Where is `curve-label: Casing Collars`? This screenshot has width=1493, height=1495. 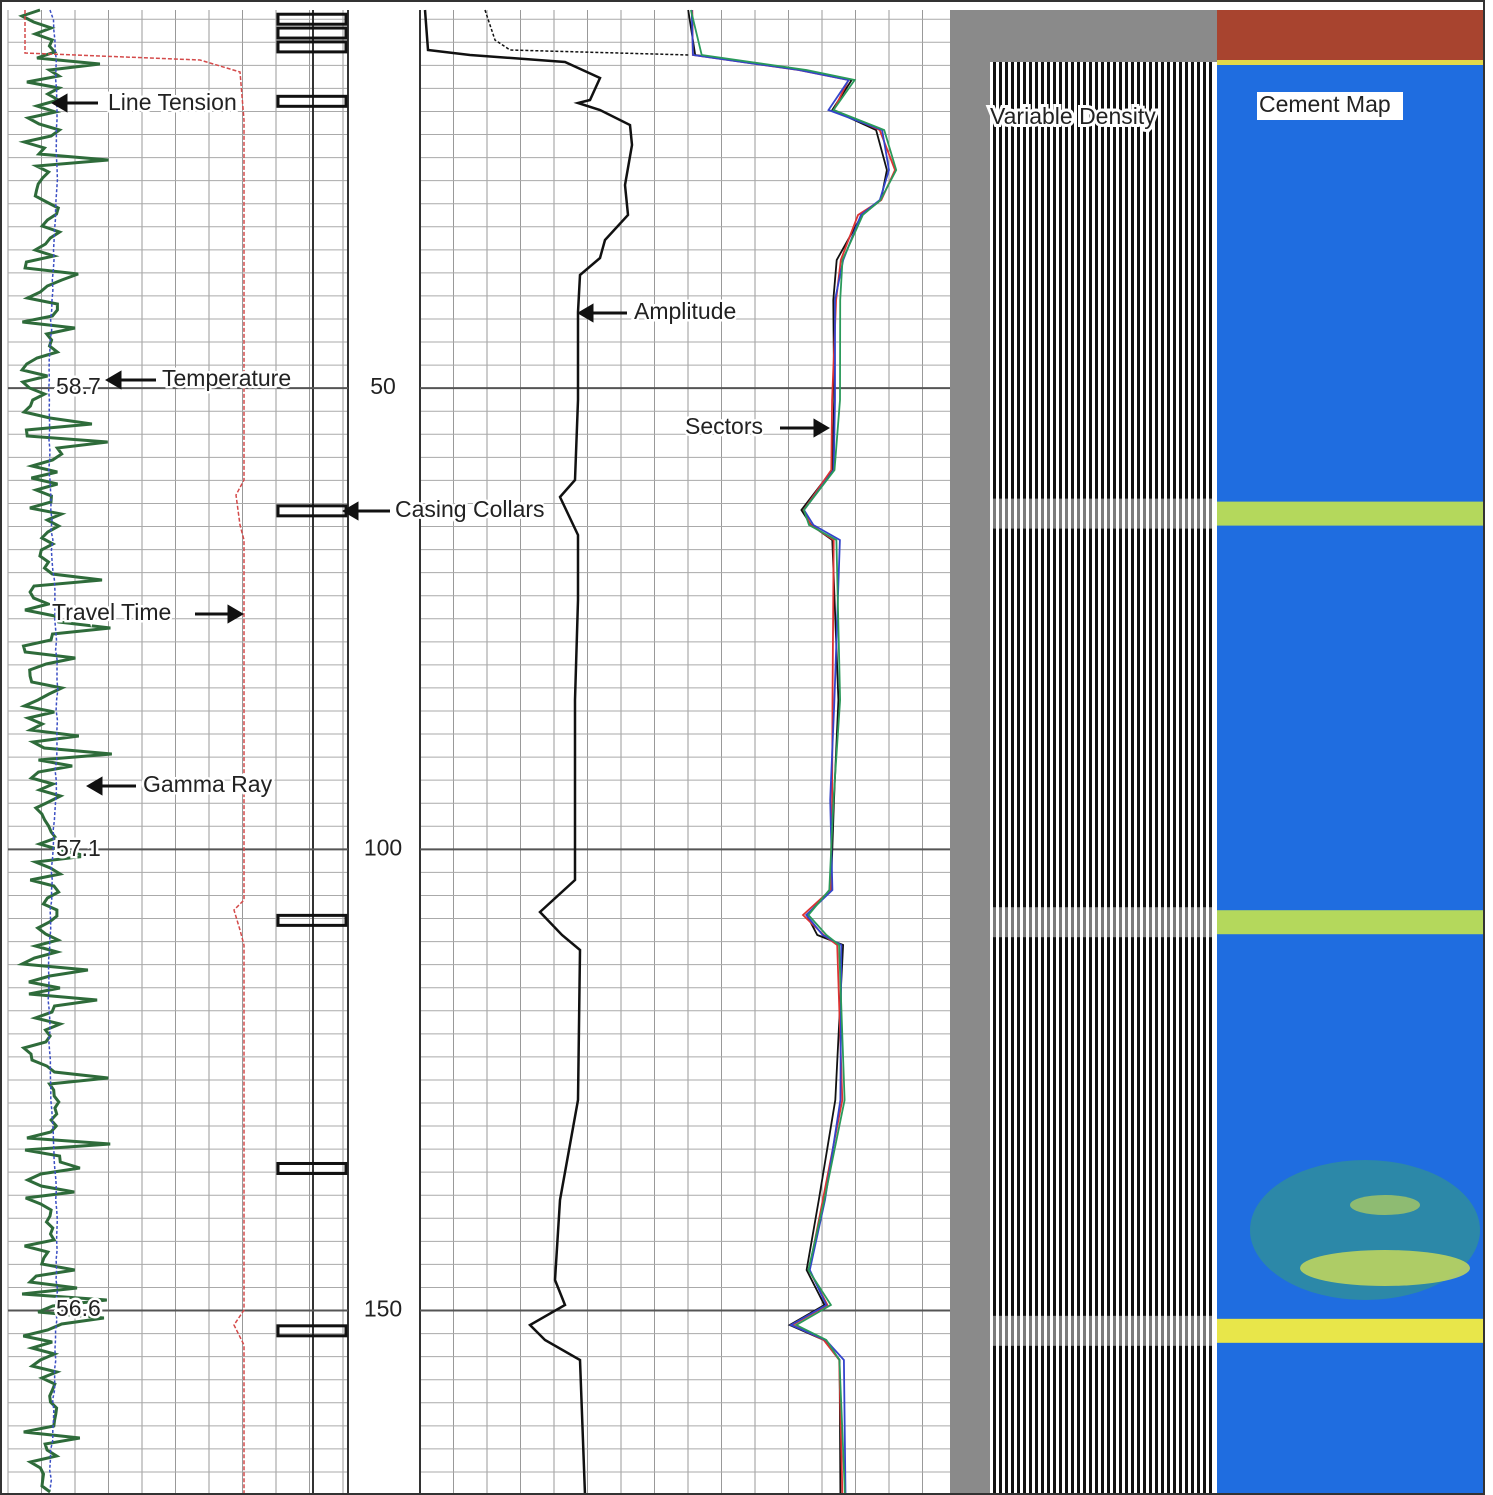
curve-label: Casing Collars is located at coordinates (470, 509).